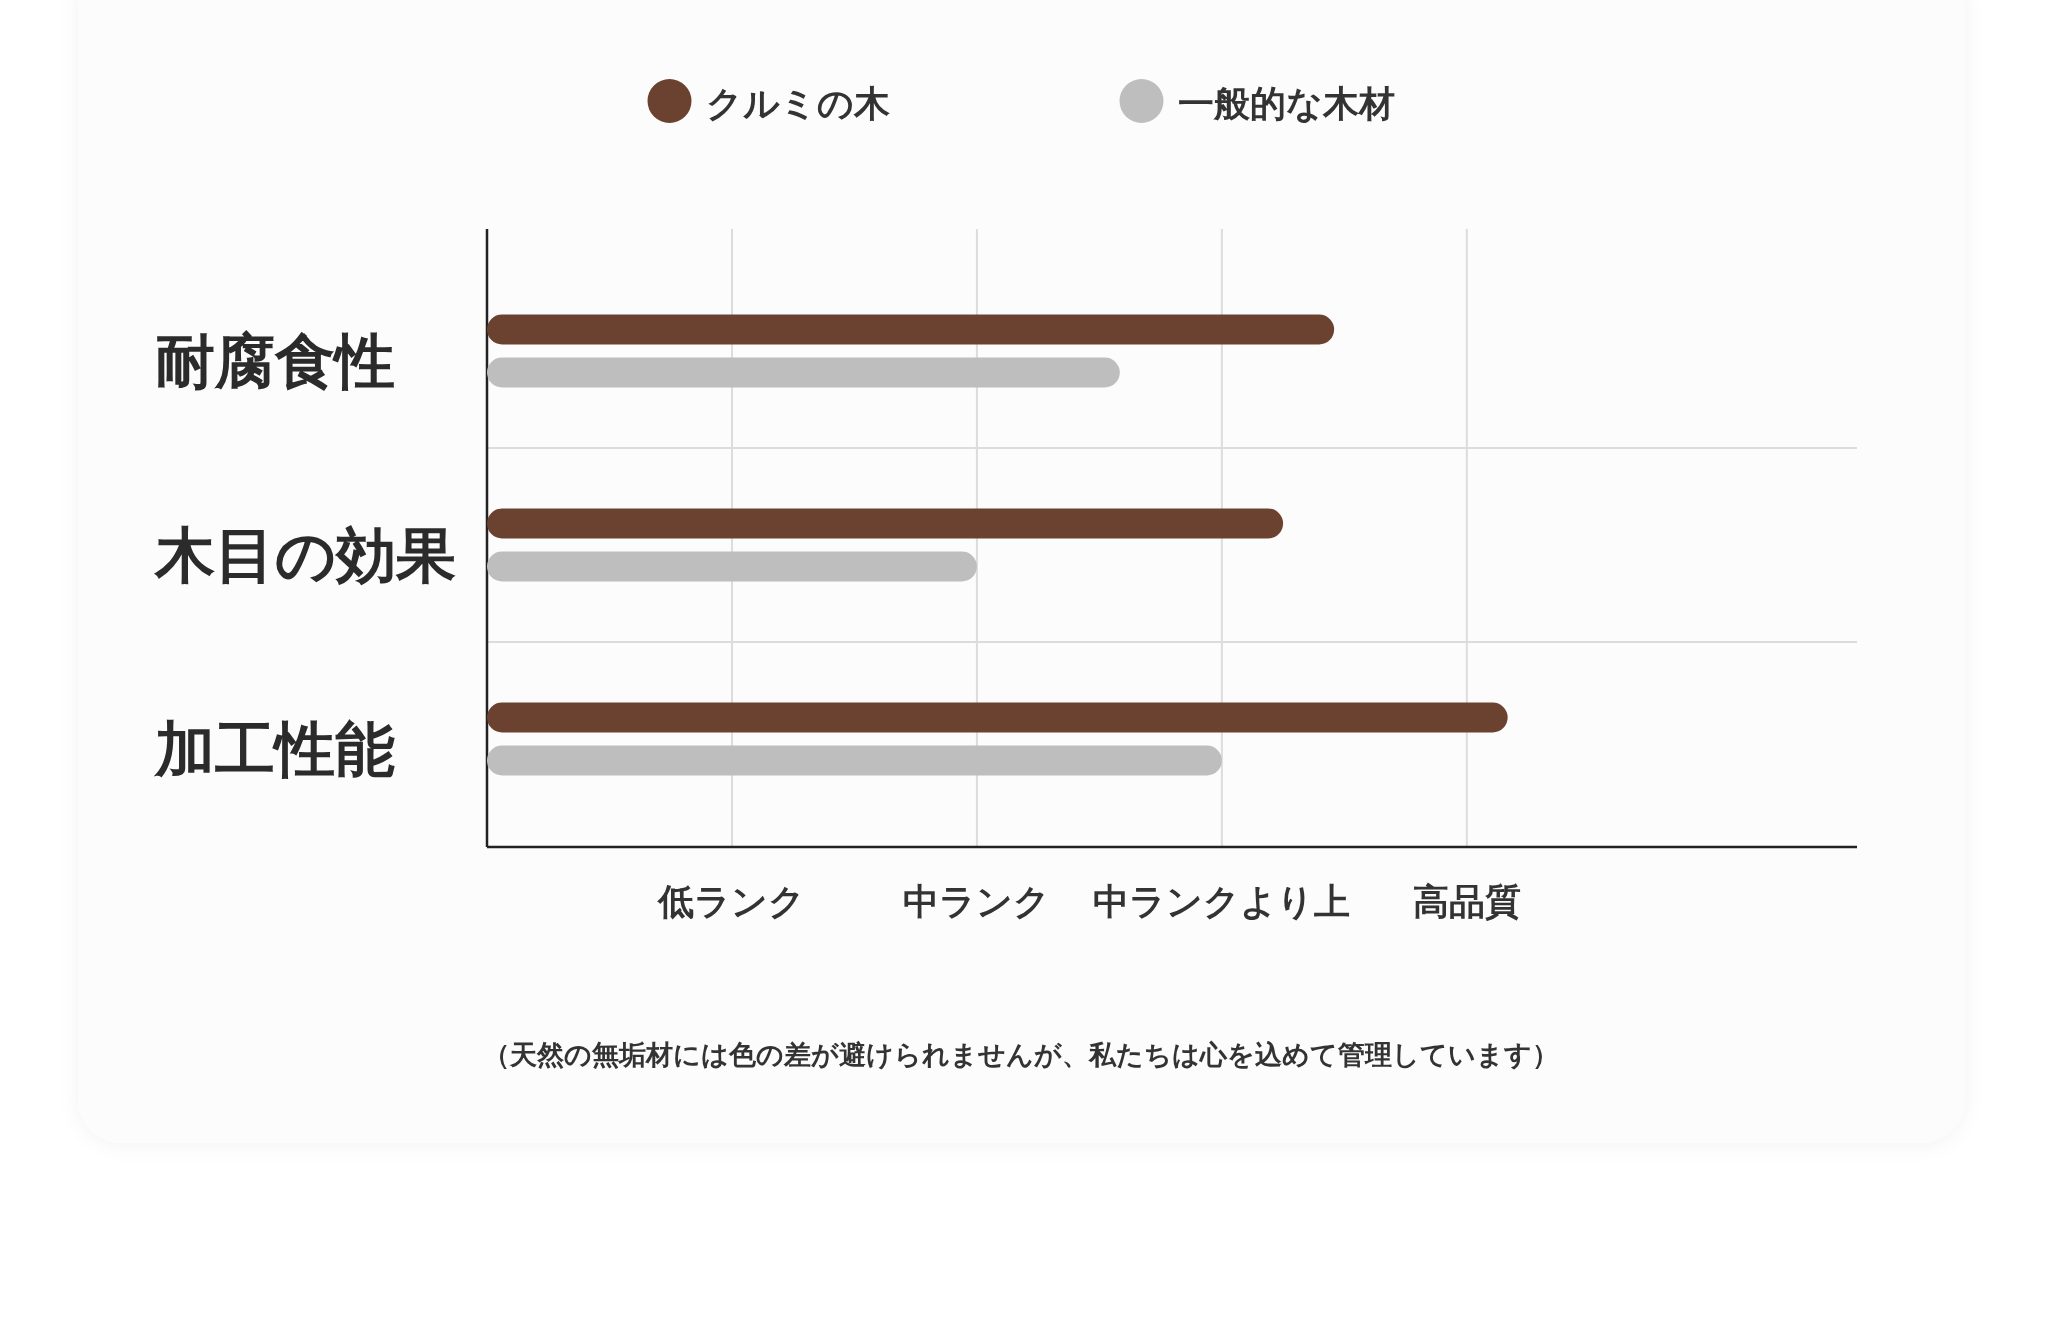 This screenshot has width=2048, height=1344. What do you see at coordinates (977, 901) in the screenshot?
I see `ref-line-label: 中ランク` at bounding box center [977, 901].